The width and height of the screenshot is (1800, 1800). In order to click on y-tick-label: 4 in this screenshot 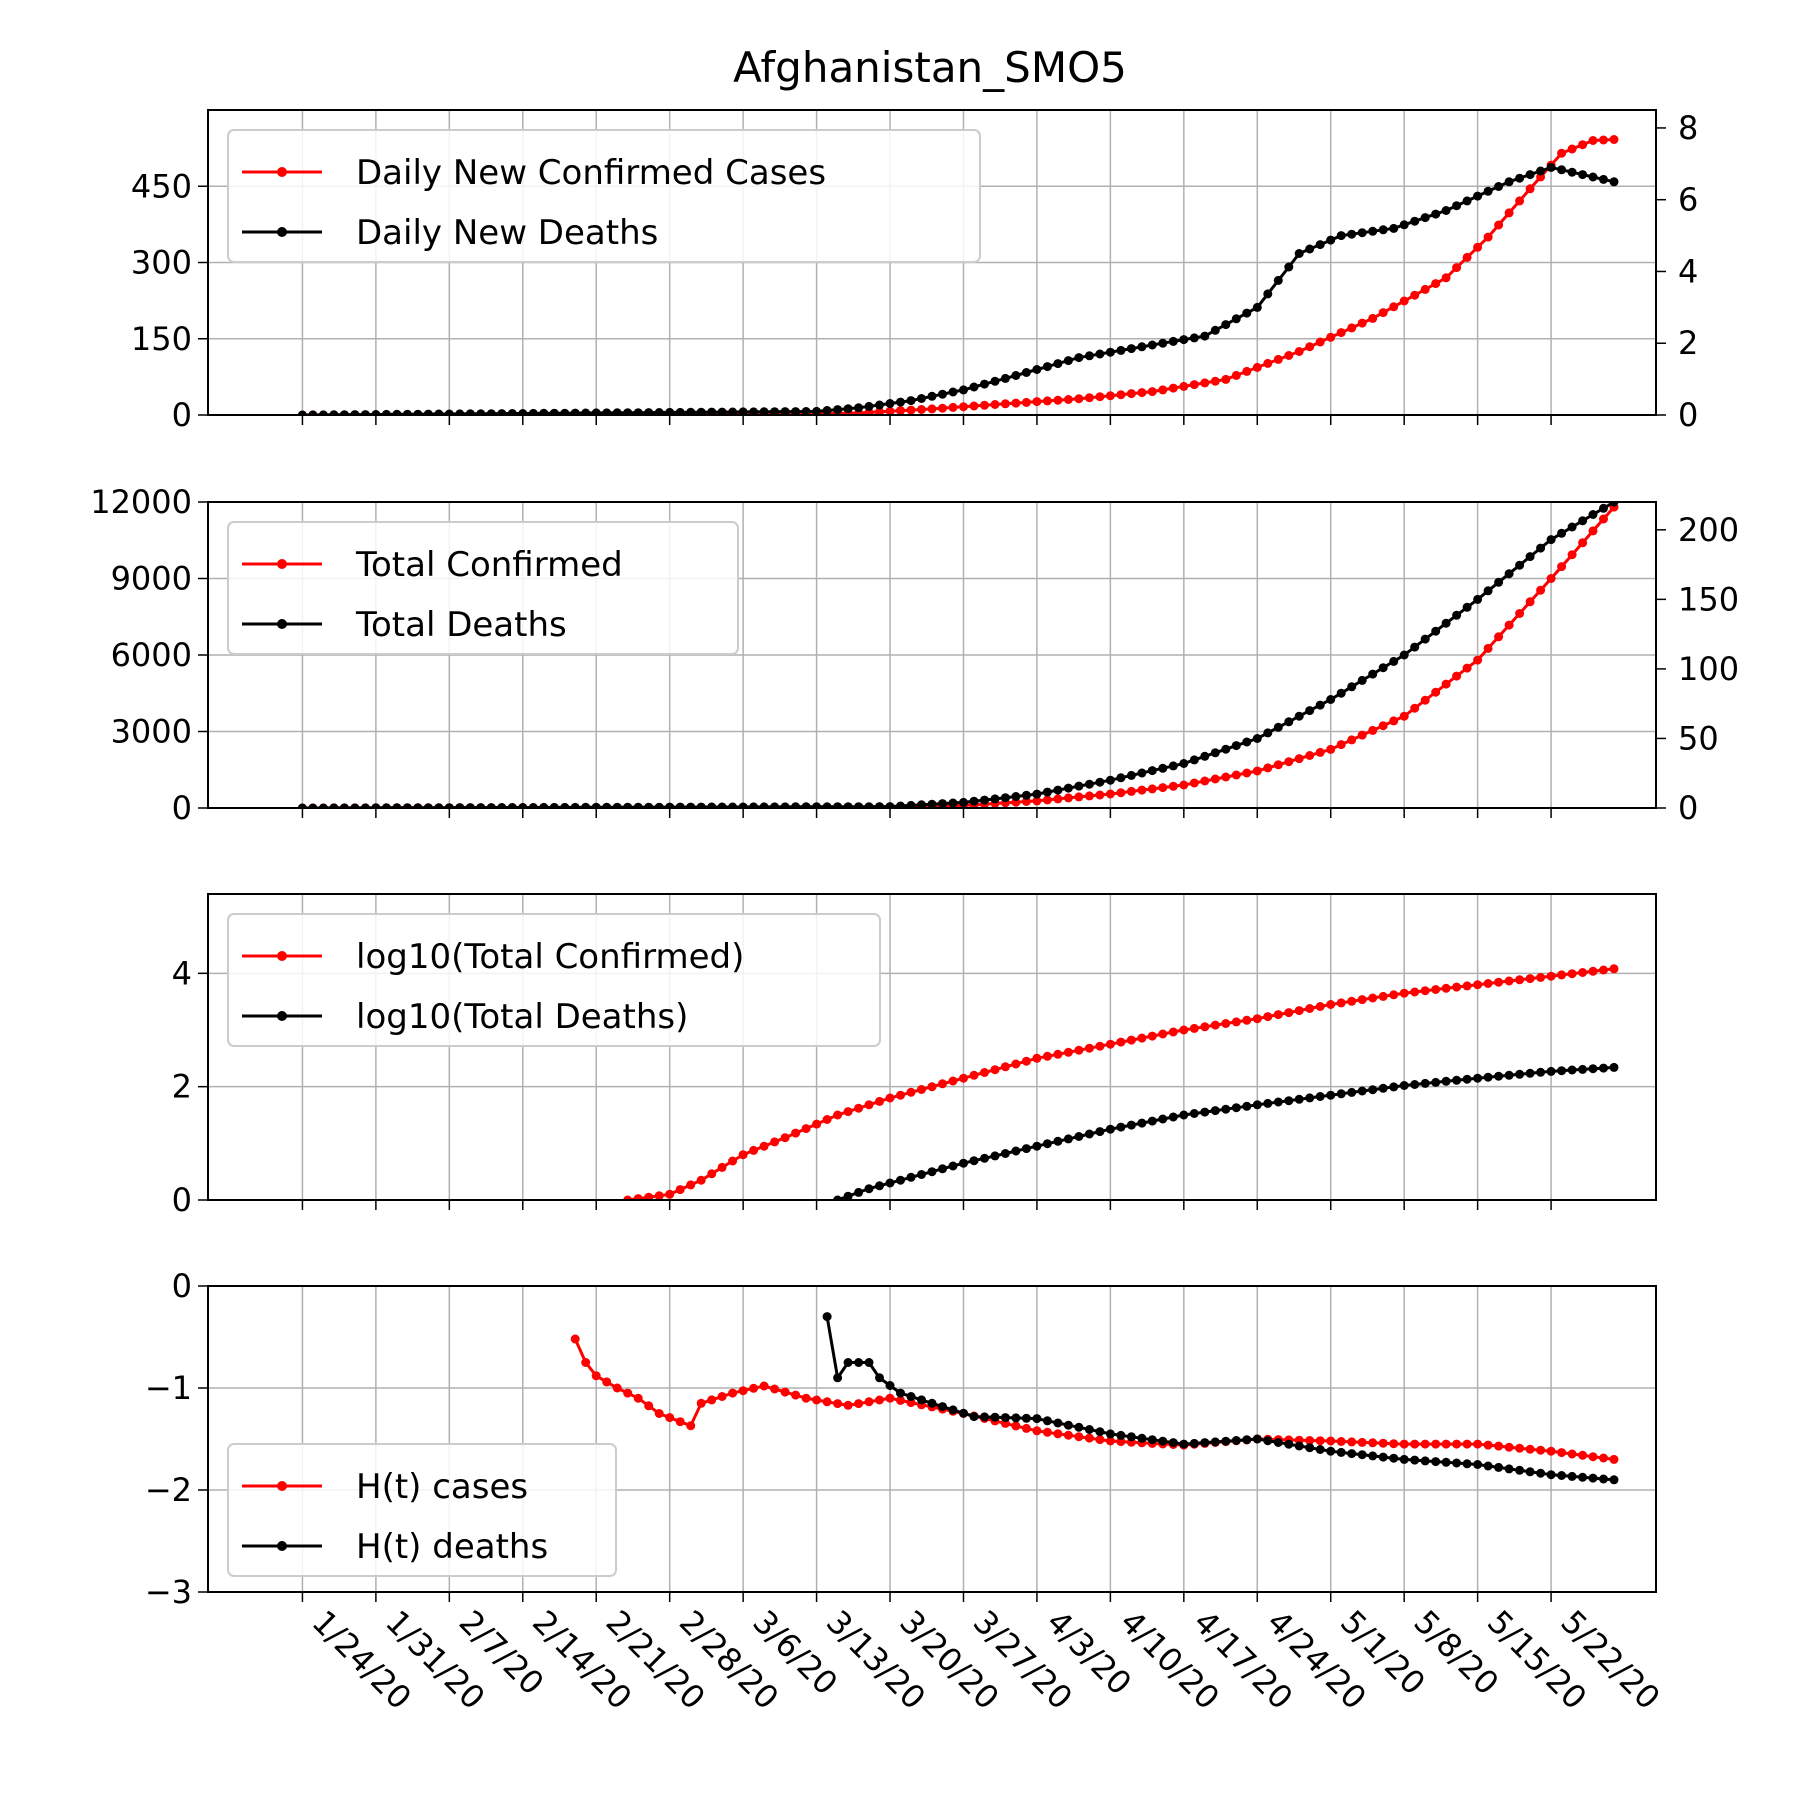, I will do `click(182, 973)`.